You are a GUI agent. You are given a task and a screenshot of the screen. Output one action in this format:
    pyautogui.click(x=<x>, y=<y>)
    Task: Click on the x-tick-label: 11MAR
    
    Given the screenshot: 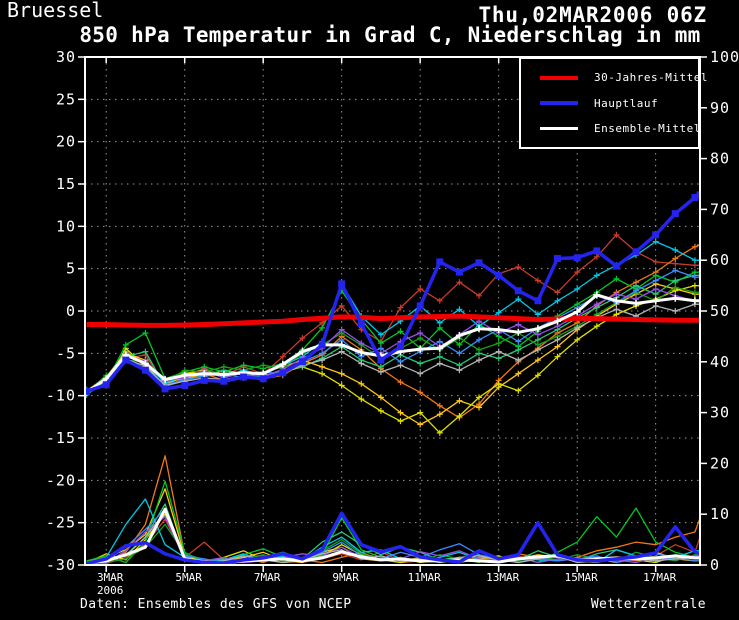 What is the action you would take?
    pyautogui.click(x=424, y=577)
    